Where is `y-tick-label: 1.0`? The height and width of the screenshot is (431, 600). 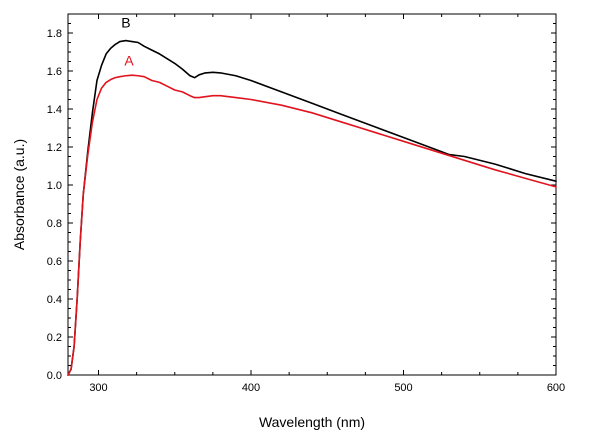 y-tick-label: 1.0 is located at coordinates (54, 186).